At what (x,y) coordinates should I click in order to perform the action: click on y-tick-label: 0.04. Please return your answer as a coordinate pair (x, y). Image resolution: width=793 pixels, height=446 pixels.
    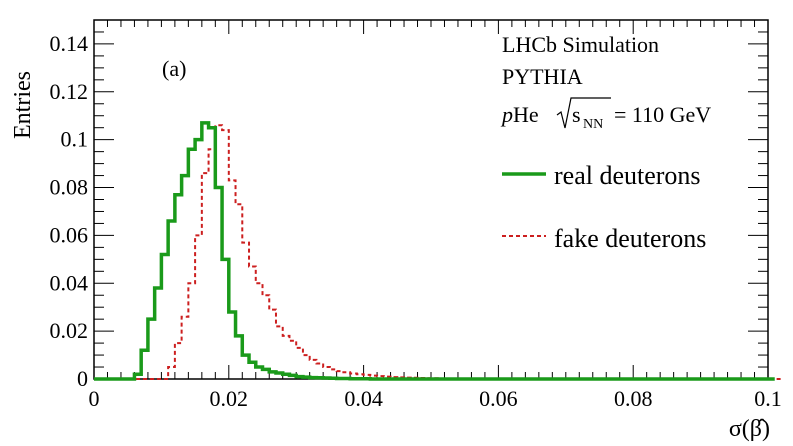
    Looking at the image, I should click on (69, 282).